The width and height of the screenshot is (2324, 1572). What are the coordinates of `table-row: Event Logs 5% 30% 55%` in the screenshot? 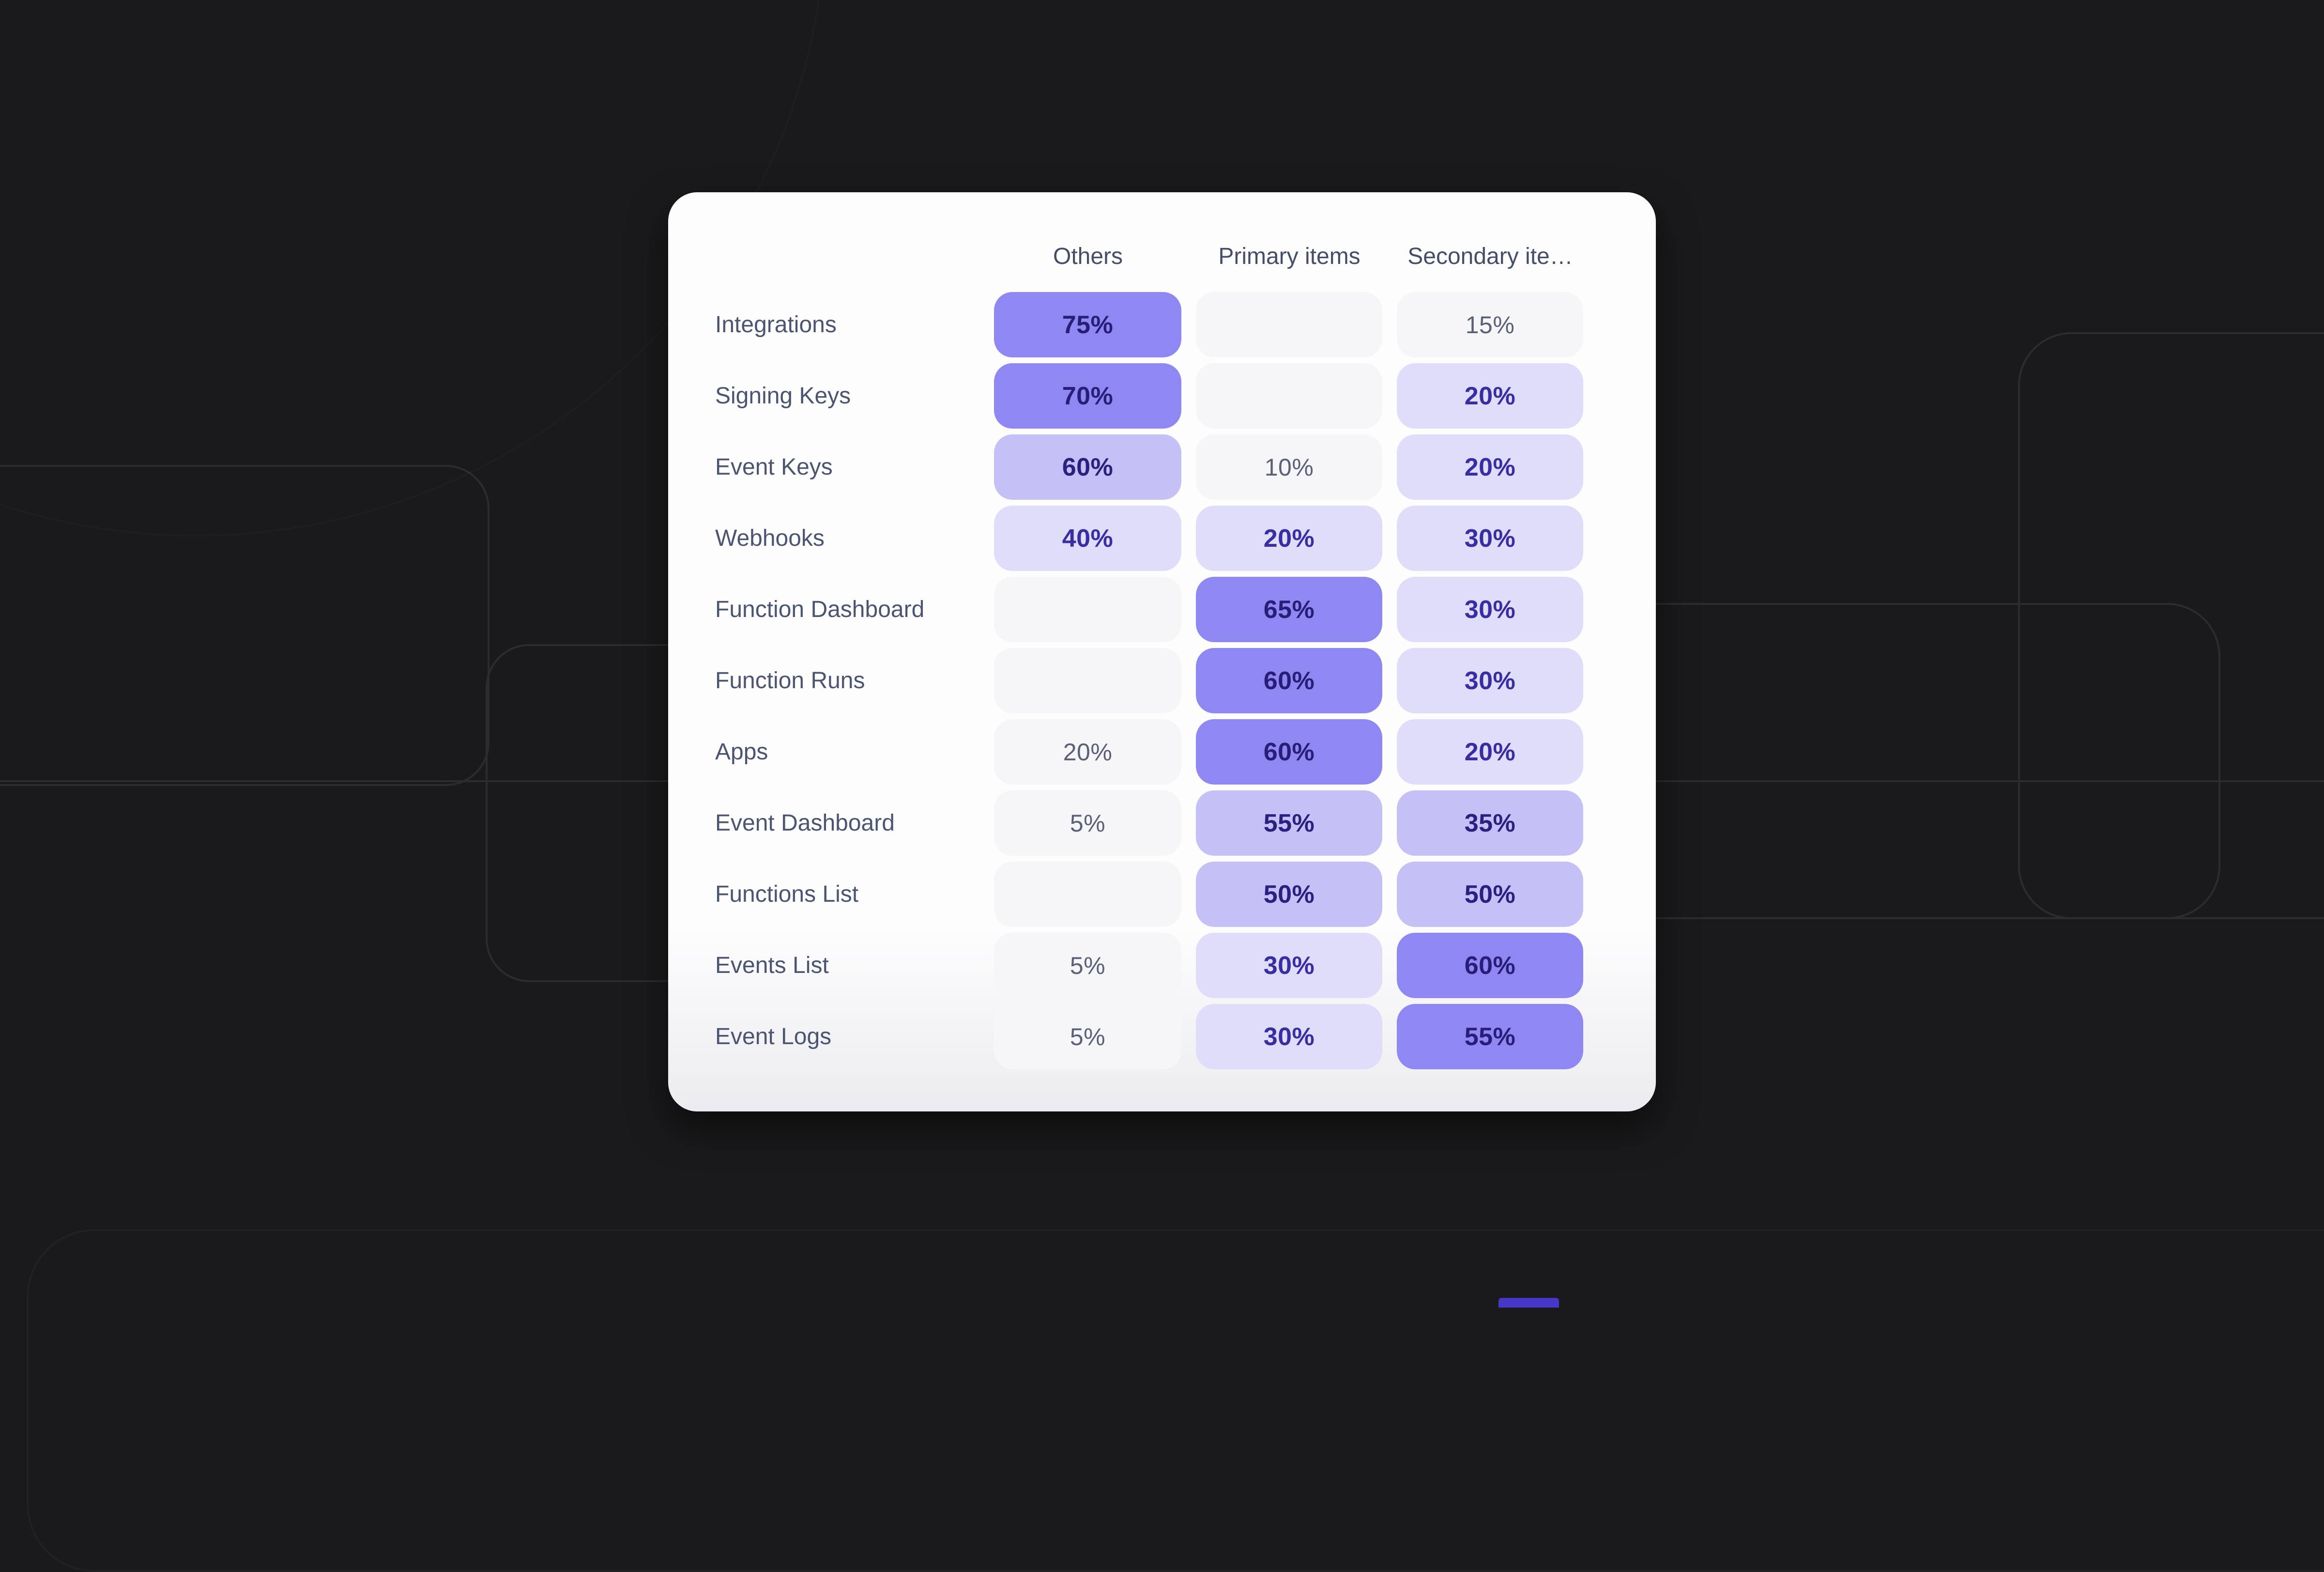 It's located at (1162, 1036).